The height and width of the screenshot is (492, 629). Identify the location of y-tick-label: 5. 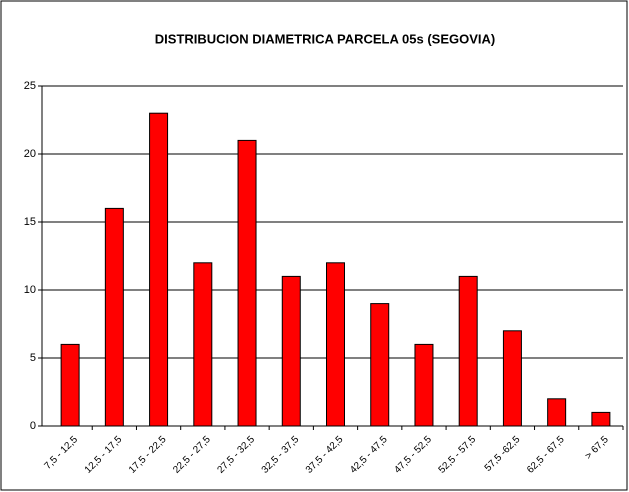
(33, 358).